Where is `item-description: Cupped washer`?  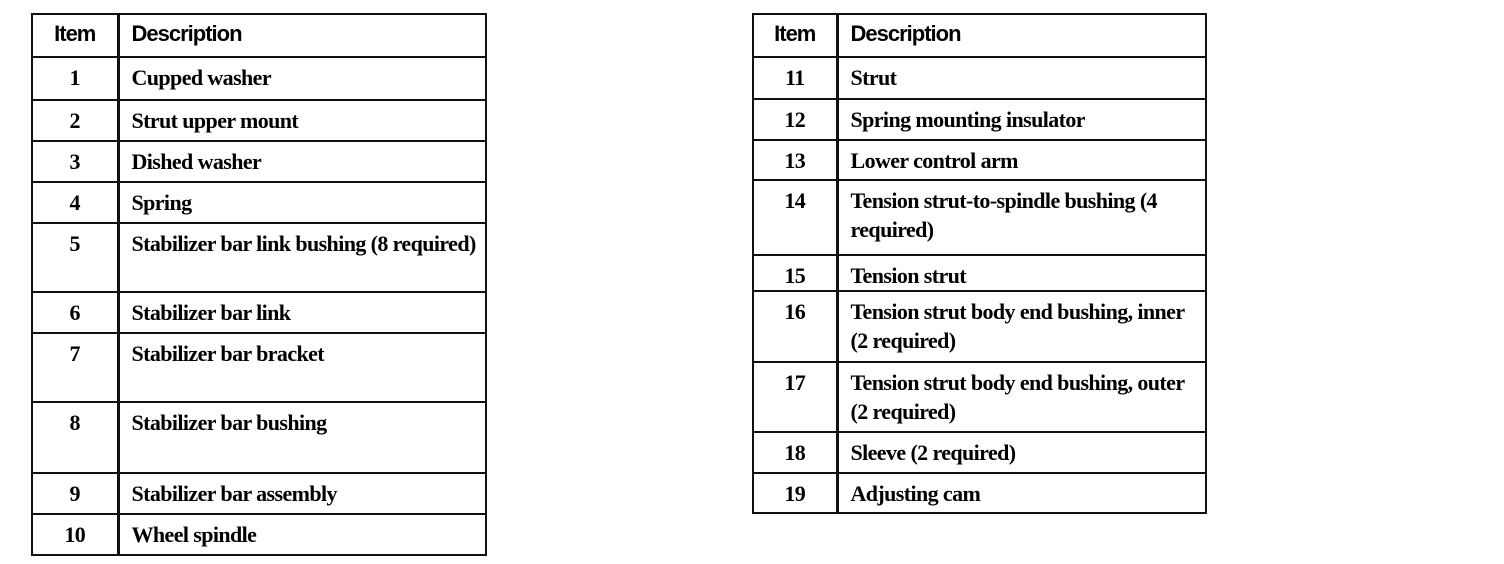
item-description: Cupped washer is located at coordinates (301, 78).